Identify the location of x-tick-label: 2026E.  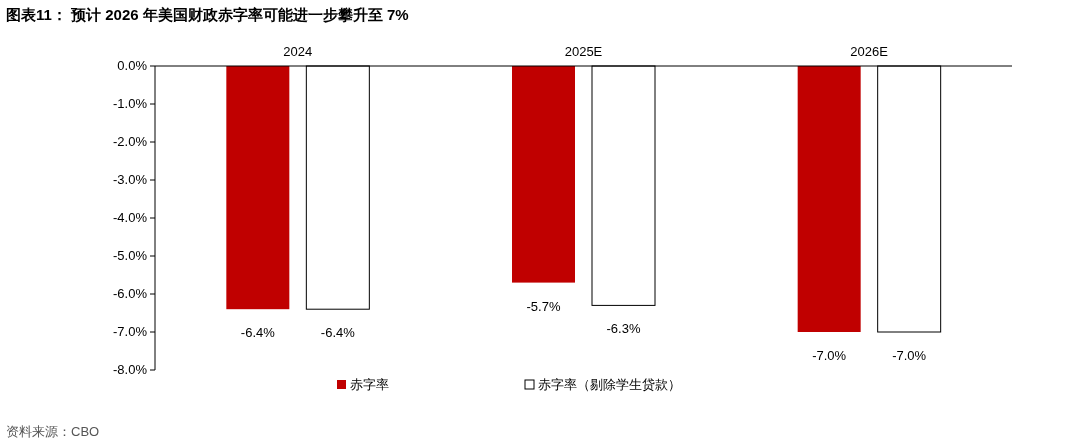
(869, 51).